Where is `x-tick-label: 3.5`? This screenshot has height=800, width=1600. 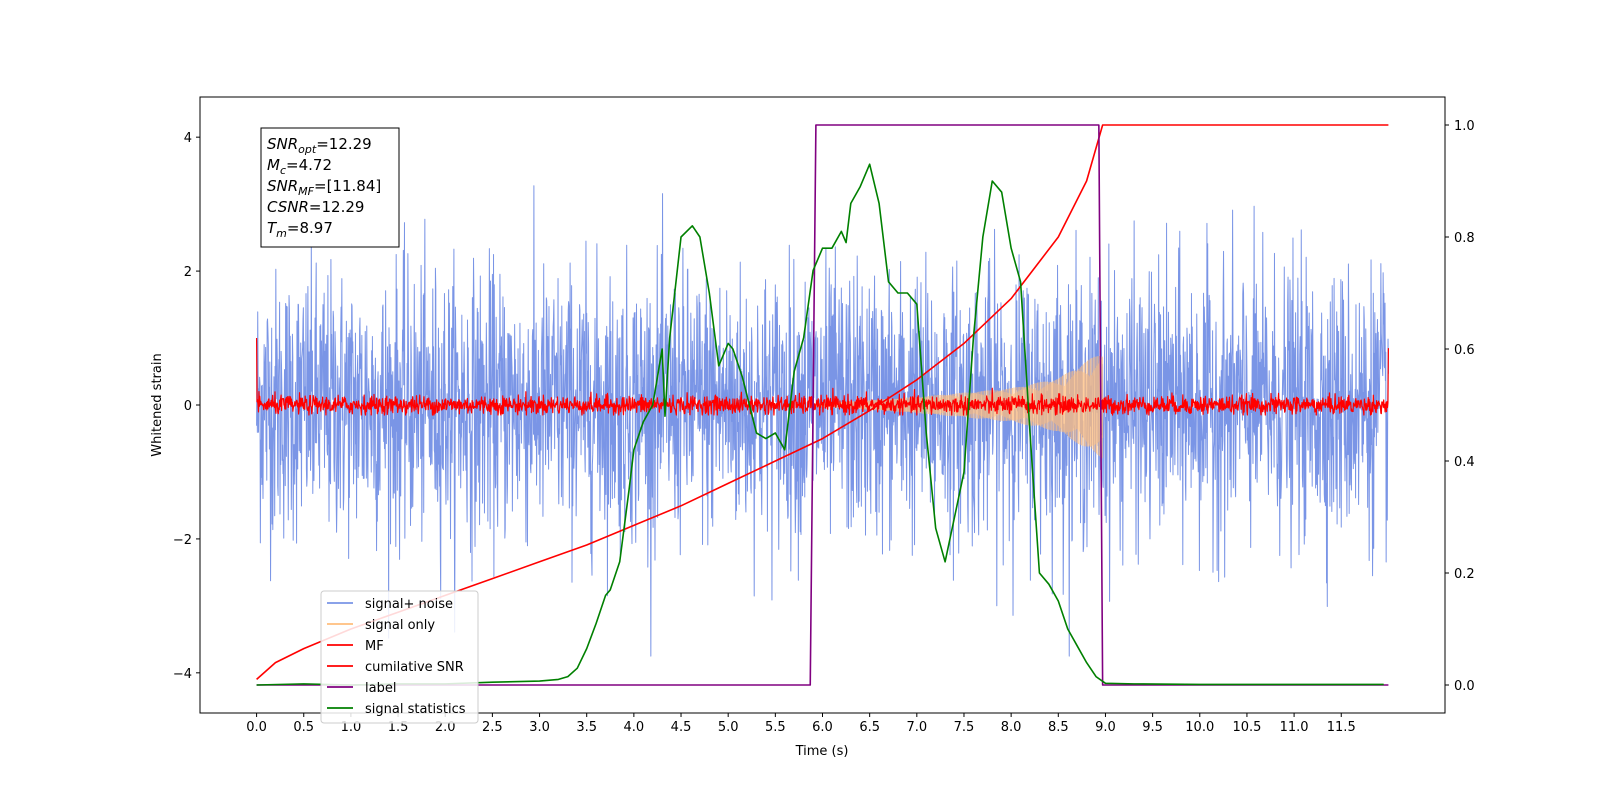 x-tick-label: 3.5 is located at coordinates (586, 727).